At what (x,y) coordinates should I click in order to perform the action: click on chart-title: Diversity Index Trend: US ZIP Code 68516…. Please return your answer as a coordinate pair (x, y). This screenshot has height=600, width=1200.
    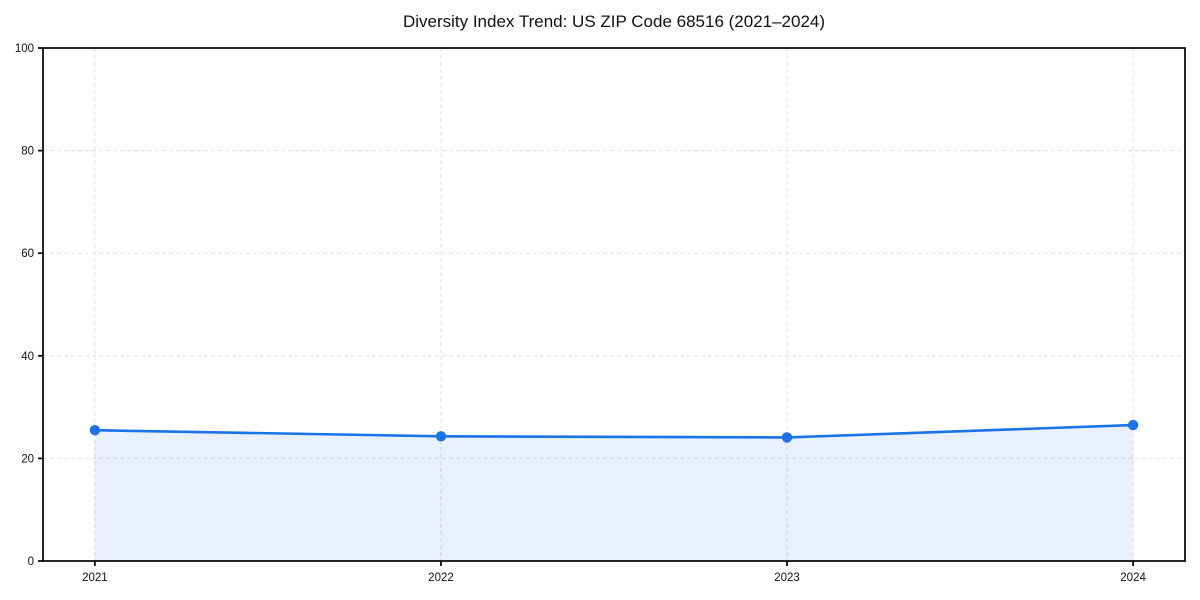
    Looking at the image, I should click on (614, 21).